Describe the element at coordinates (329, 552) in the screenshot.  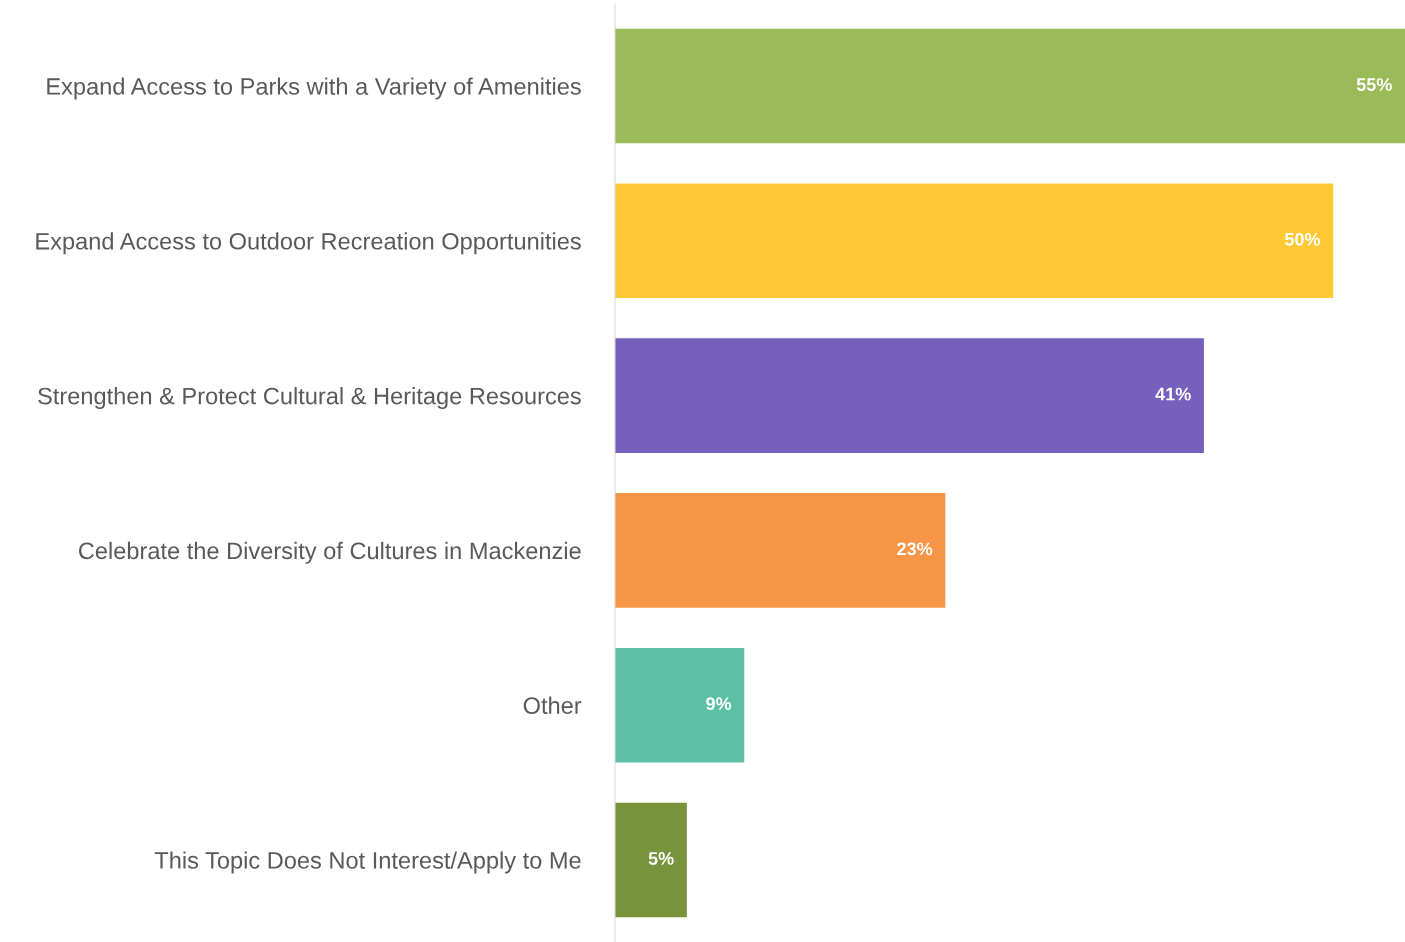
I see `y-tick-label: Celebrate the Diversity of Cultures in Mackenzie` at that location.